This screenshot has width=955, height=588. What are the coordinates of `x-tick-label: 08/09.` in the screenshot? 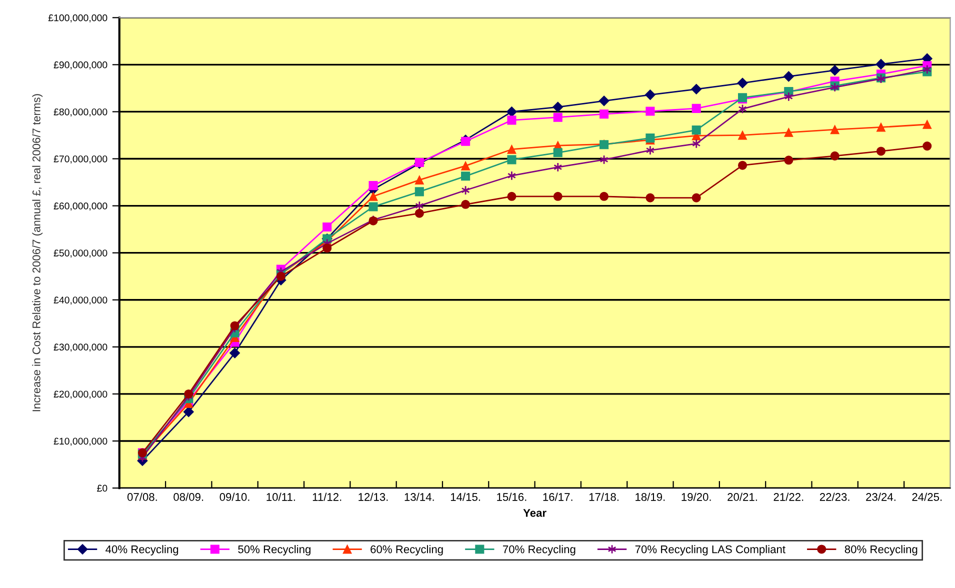 It's located at (189, 496).